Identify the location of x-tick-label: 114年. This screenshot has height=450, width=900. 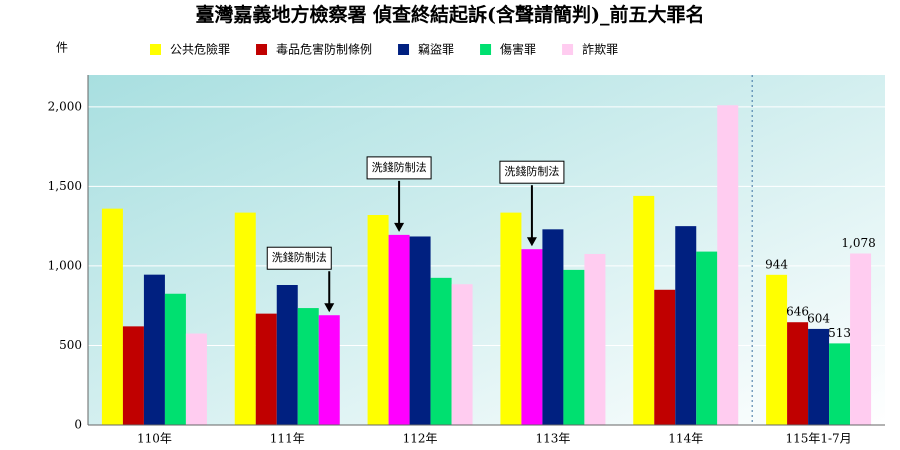
(685, 439).